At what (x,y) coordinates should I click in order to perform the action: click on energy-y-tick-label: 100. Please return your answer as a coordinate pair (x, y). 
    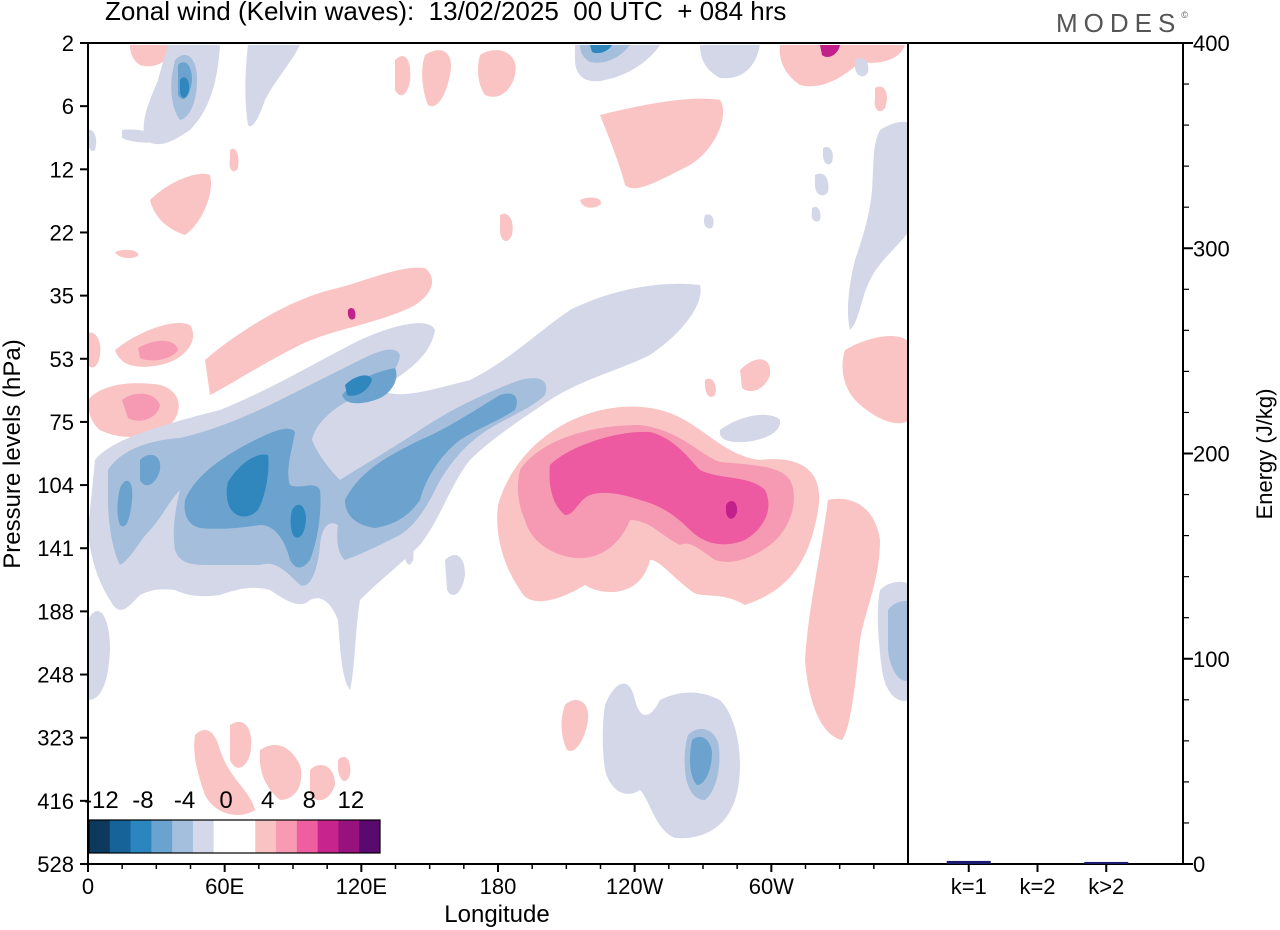
    Looking at the image, I should click on (1211, 659).